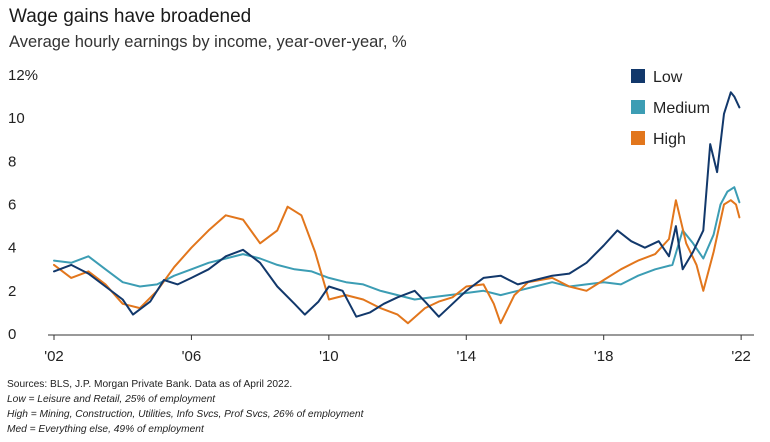 This screenshot has height=442, width=770. What do you see at coordinates (12, 334) in the screenshot?
I see `y-tick-label: 0` at bounding box center [12, 334].